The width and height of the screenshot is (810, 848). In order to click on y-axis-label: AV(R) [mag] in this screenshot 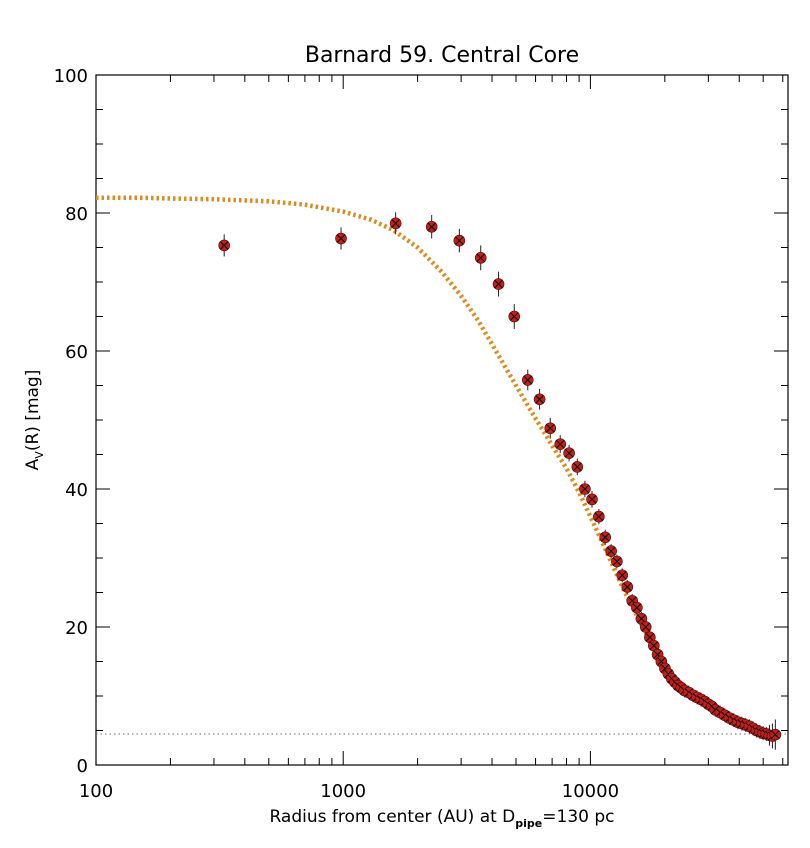, I will do `click(34, 420)`.